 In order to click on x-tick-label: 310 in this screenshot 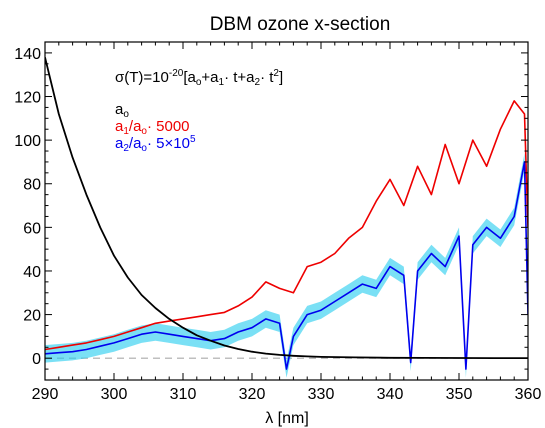, I will do `click(183, 394)`.